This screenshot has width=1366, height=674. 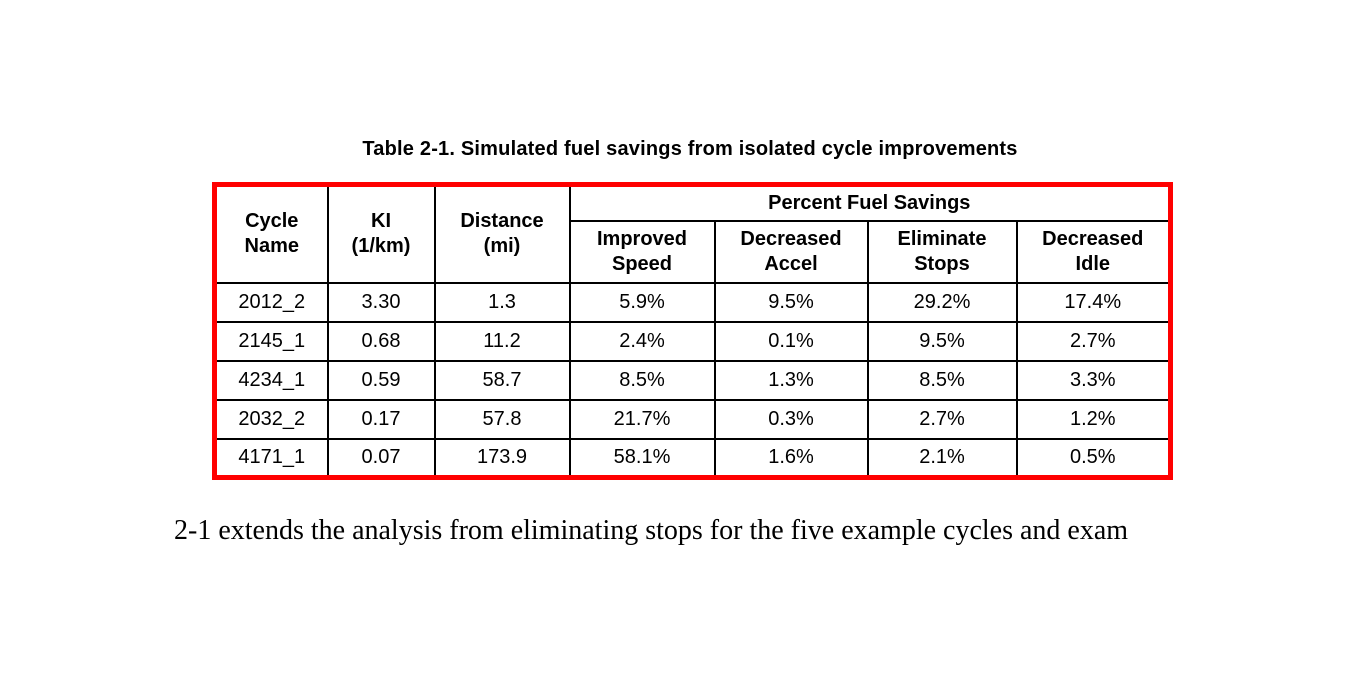 I want to click on table-cell: 2012_2, so click(x=271, y=302).